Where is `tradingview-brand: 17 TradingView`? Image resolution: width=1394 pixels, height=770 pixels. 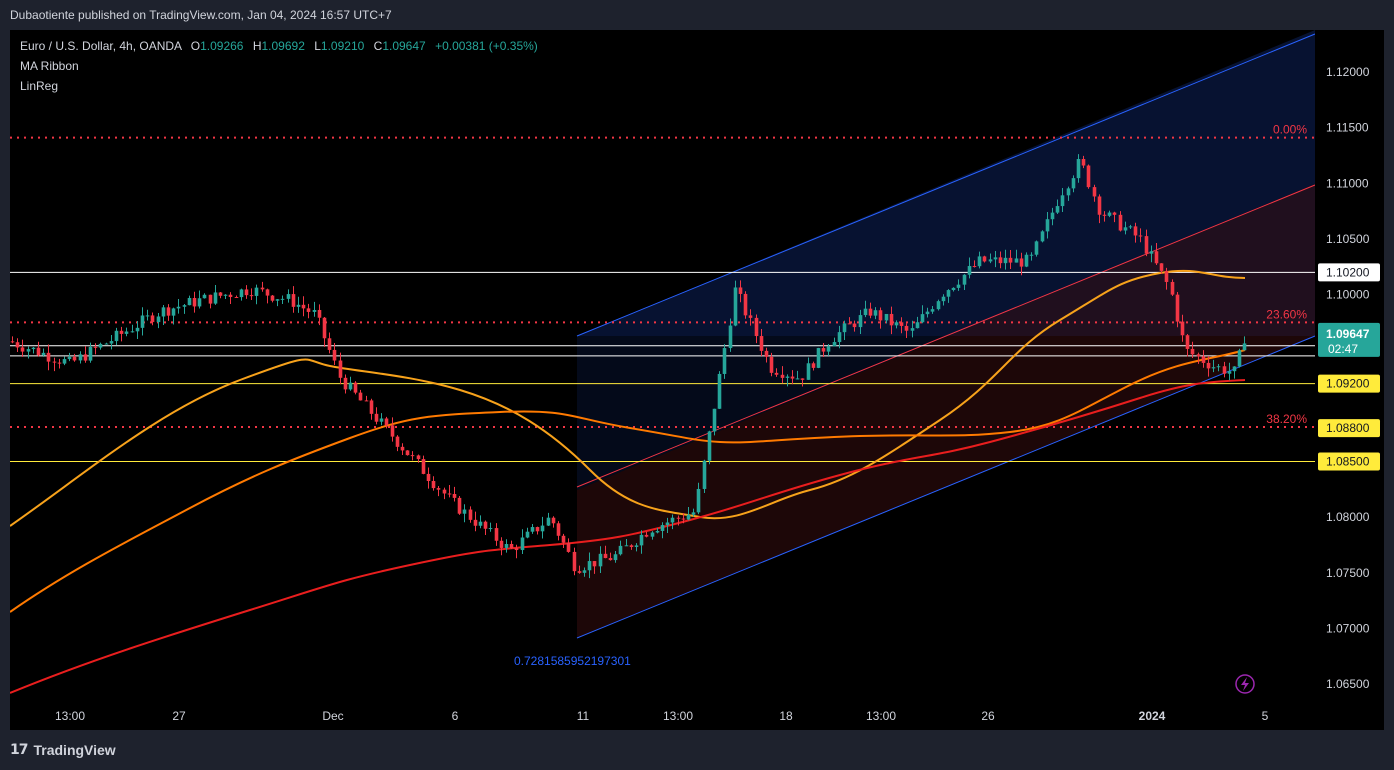 tradingview-brand: 17 TradingView is located at coordinates (63, 750).